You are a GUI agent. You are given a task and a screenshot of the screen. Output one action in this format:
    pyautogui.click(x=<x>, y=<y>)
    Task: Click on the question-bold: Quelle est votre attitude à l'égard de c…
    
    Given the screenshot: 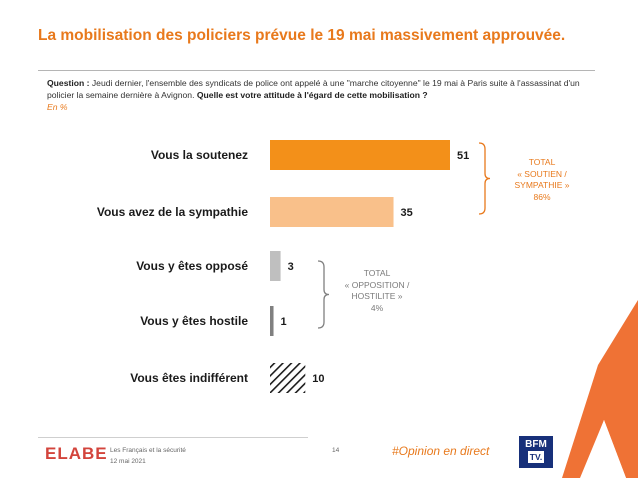 What is the action you would take?
    pyautogui.click(x=311, y=95)
    